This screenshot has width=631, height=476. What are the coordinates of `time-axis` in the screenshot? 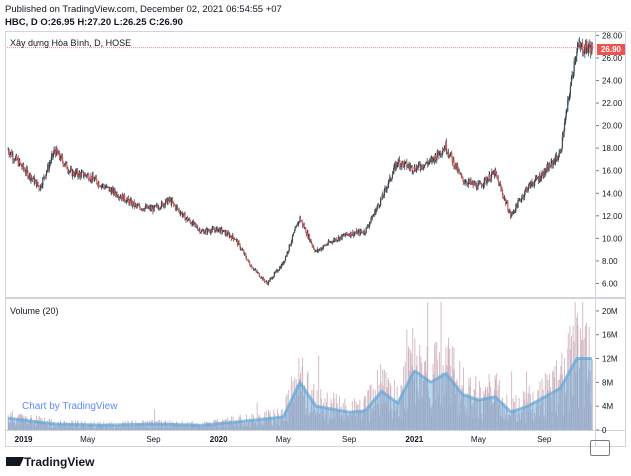 It's located at (300, 439).